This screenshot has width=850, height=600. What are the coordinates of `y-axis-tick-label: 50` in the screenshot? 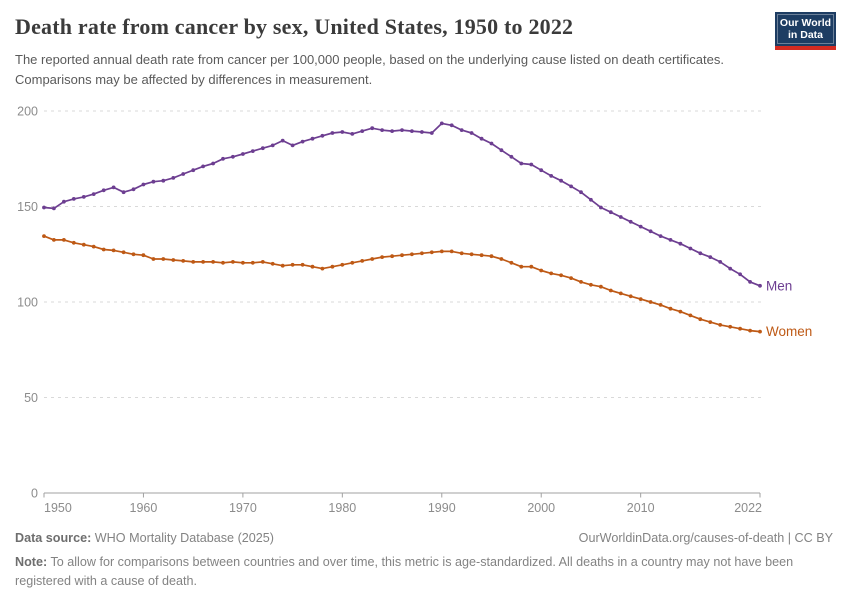 It's located at (31, 398).